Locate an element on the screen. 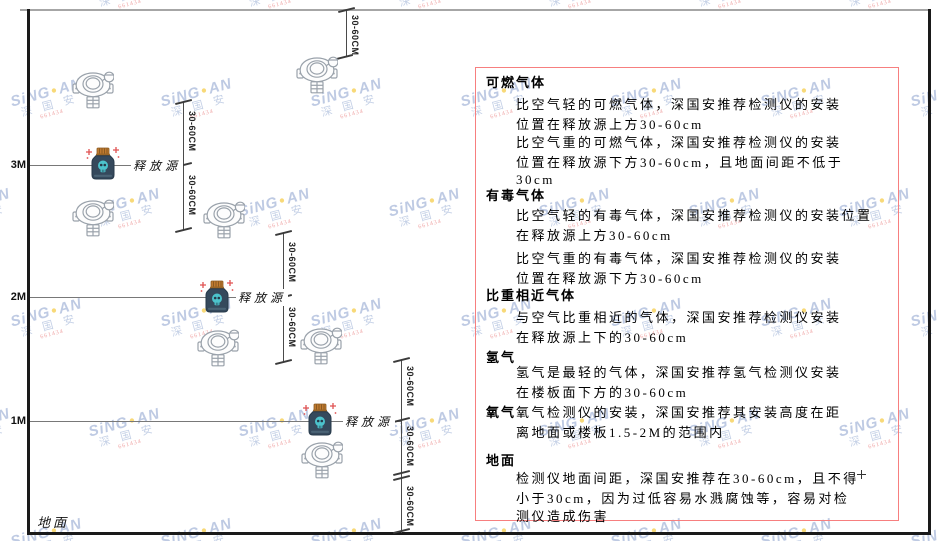 The height and width of the screenshot is (541, 938). panel-text-line: 离地面或楼板1.5-2M的范围内 is located at coordinates (620, 432).